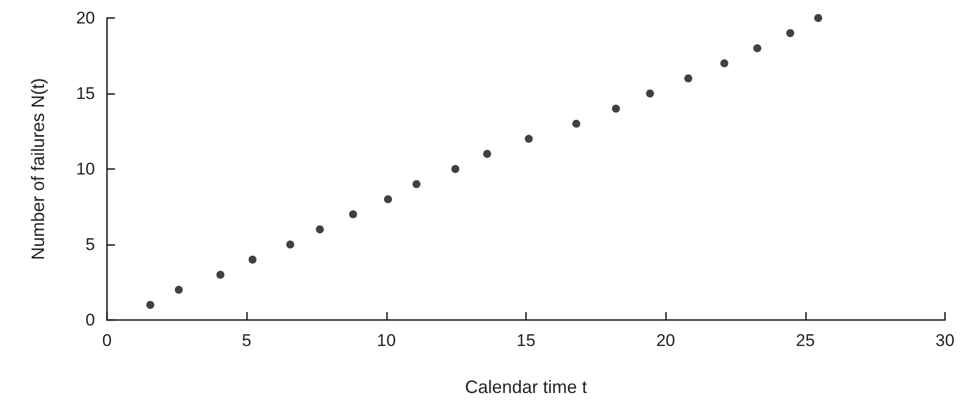  I want to click on x-tick-label: 0, so click(107, 340).